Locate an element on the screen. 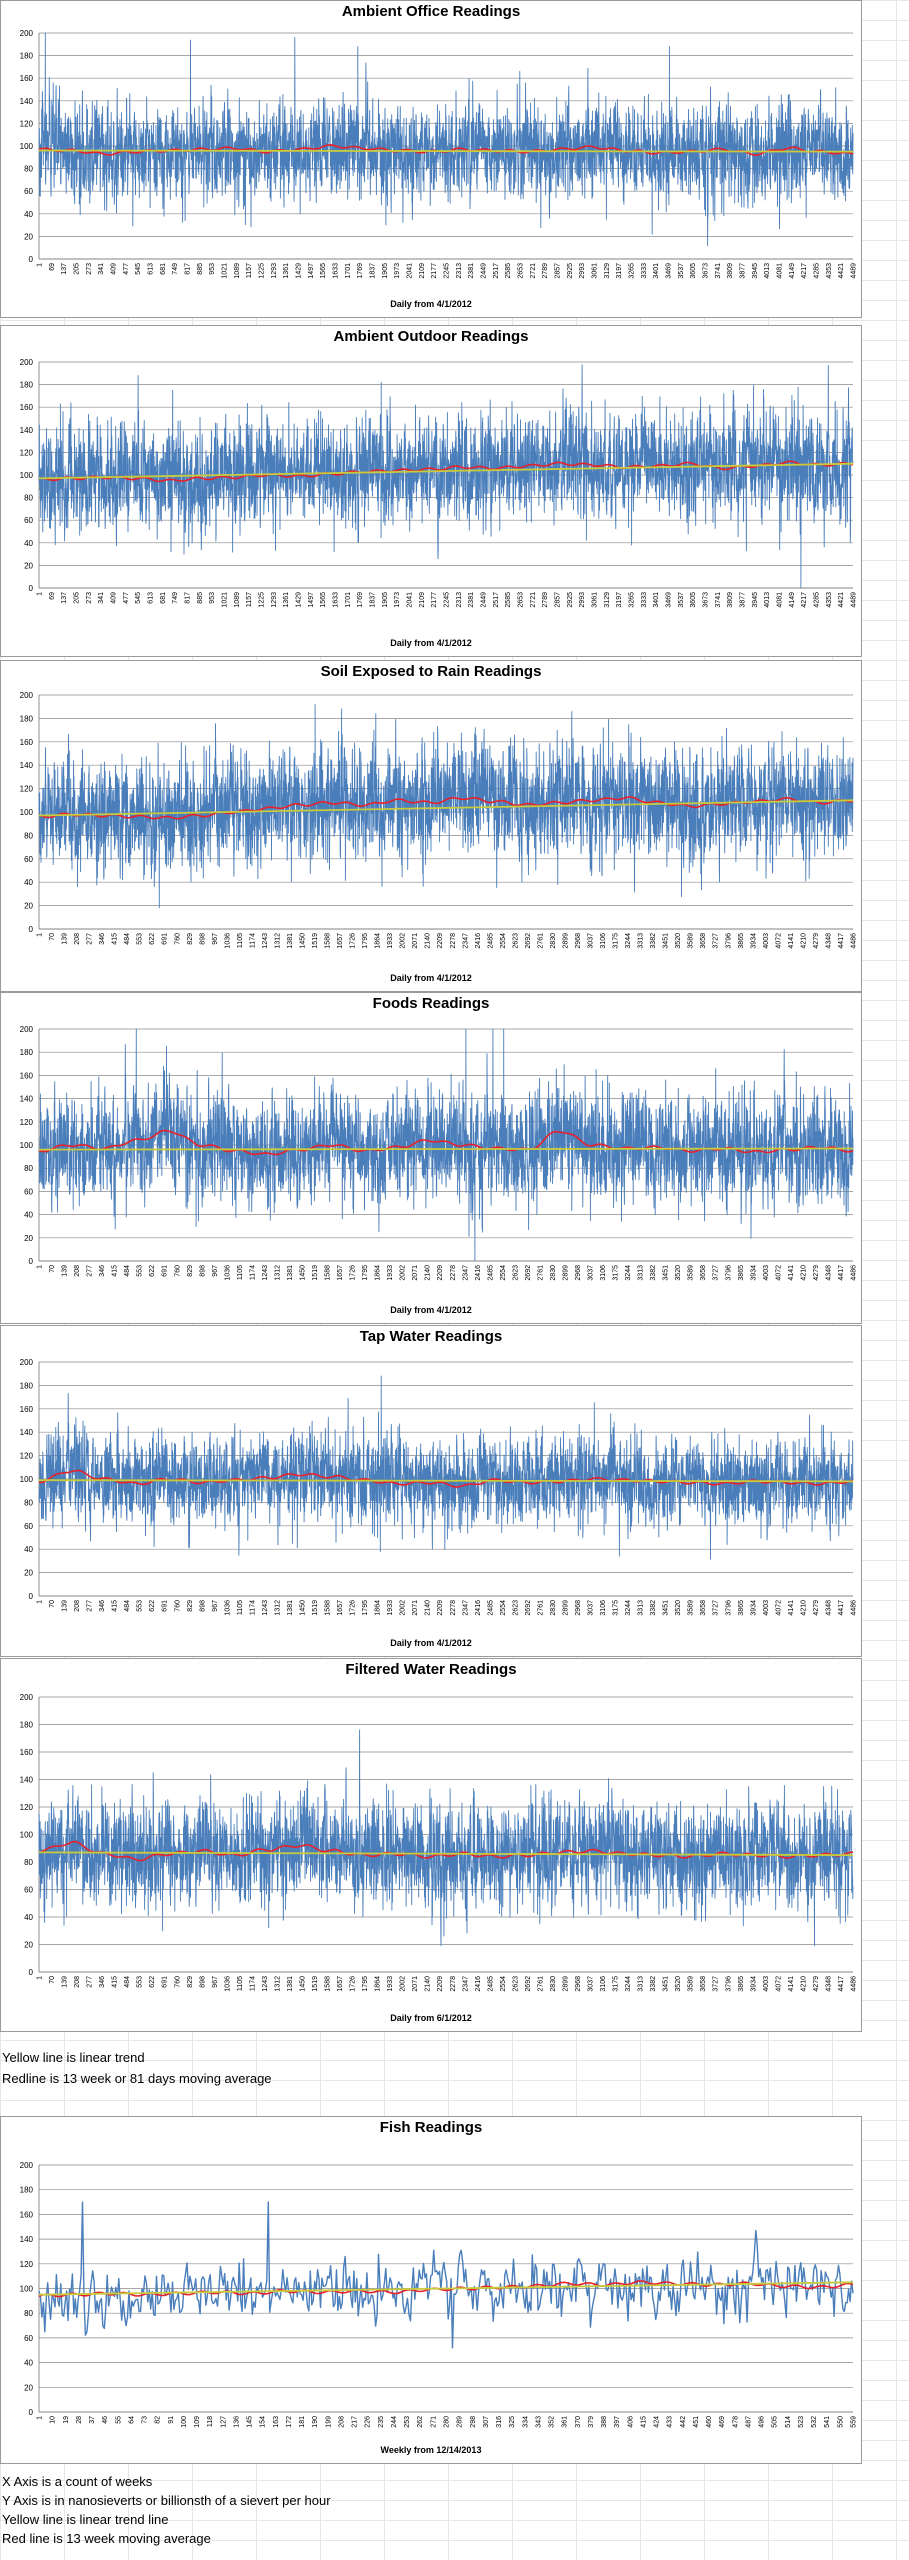 This screenshot has width=909, height=2560. x-tick-label: 1225 is located at coordinates (262, 271).